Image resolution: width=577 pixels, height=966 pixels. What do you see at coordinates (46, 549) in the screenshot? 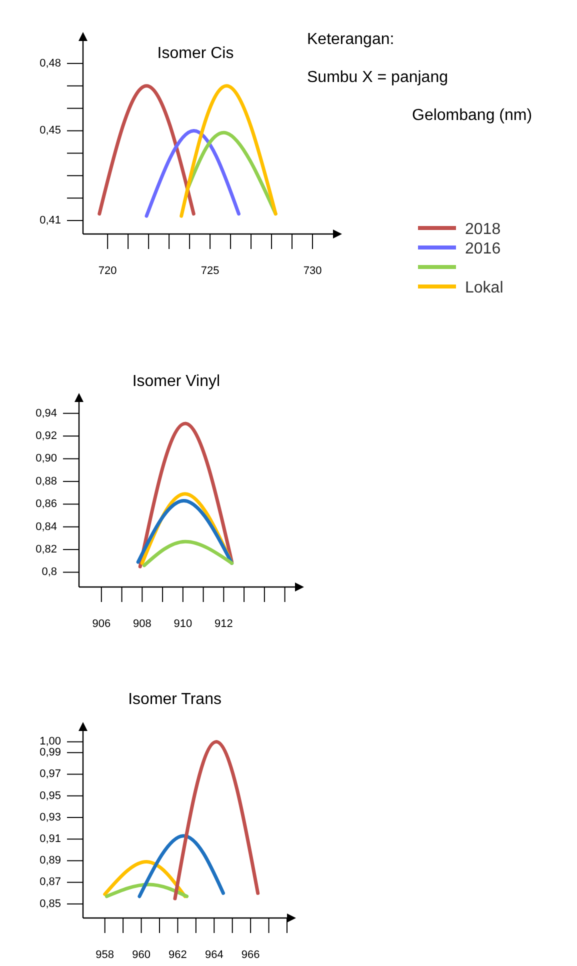
I see `y-tick-label: 0,82` at bounding box center [46, 549].